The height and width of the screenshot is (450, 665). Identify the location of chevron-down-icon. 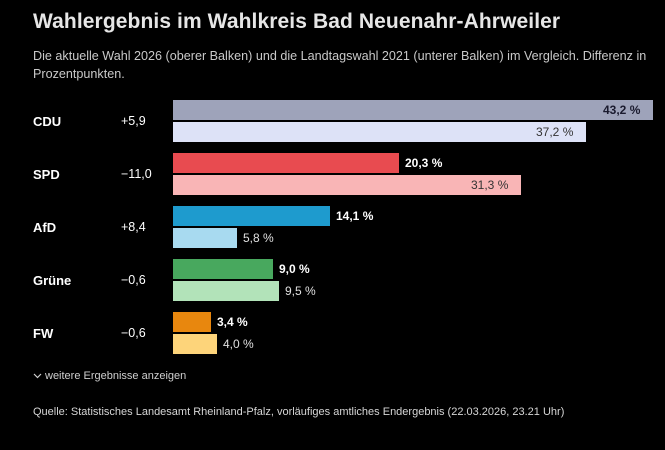
(37, 376).